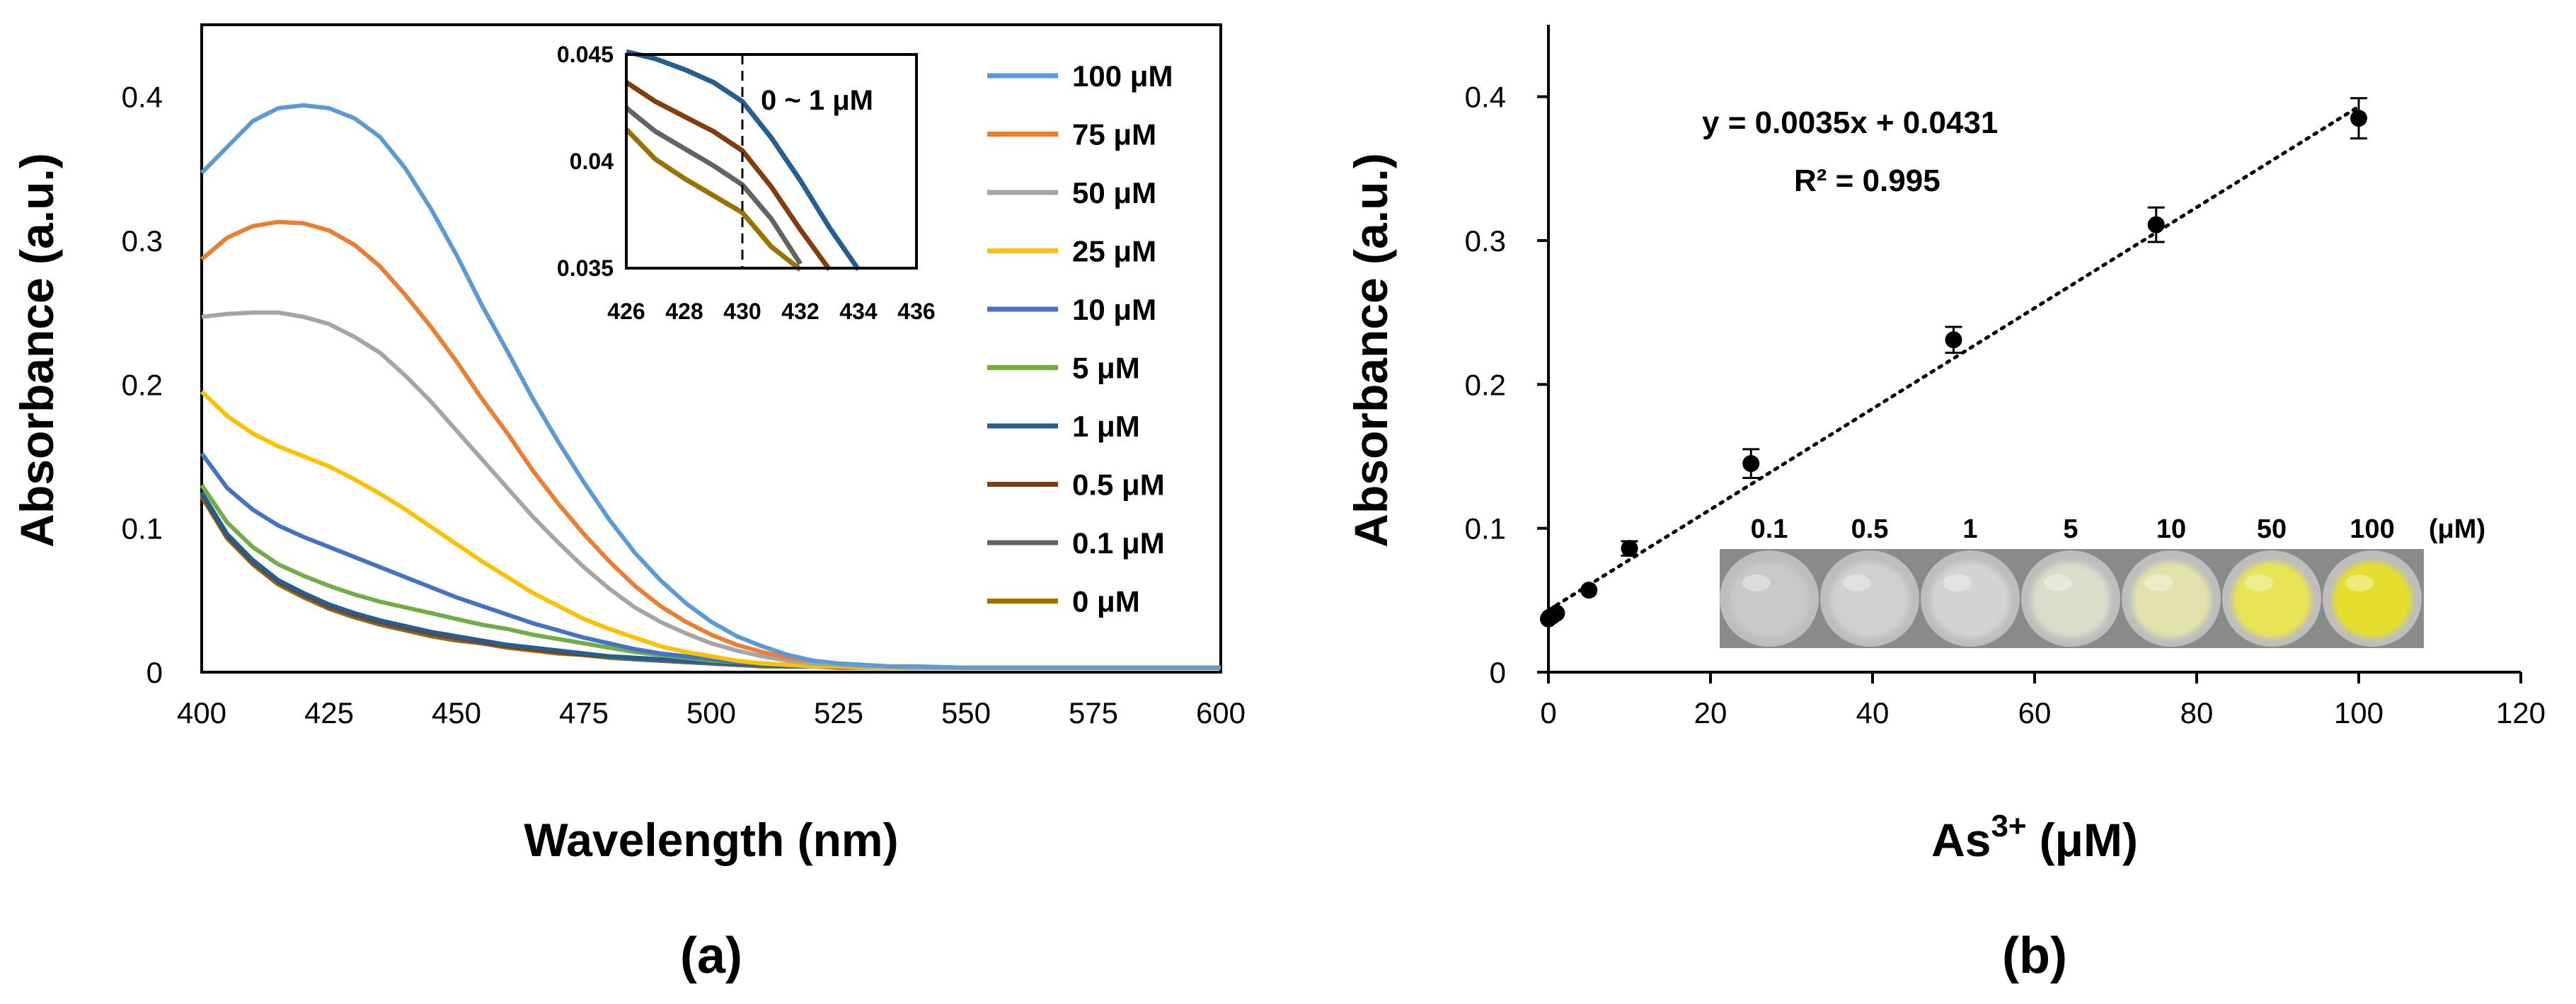 The width and height of the screenshot is (2576, 1004). Describe the element at coordinates (2359, 712) in the screenshot. I see `x-tick-label-100: 100` at that location.